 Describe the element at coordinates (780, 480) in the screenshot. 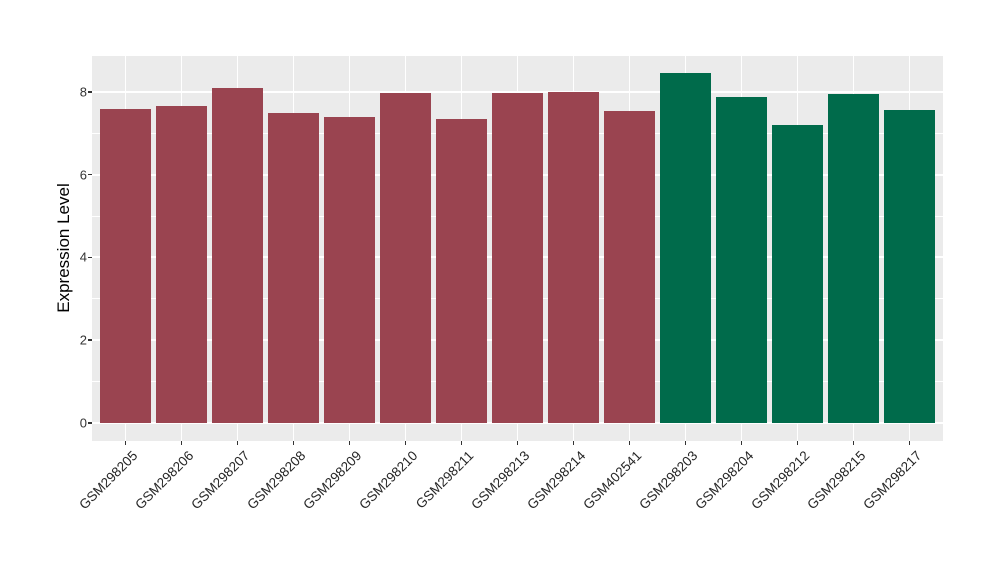

I see `x-tick-label: GSM298212` at that location.